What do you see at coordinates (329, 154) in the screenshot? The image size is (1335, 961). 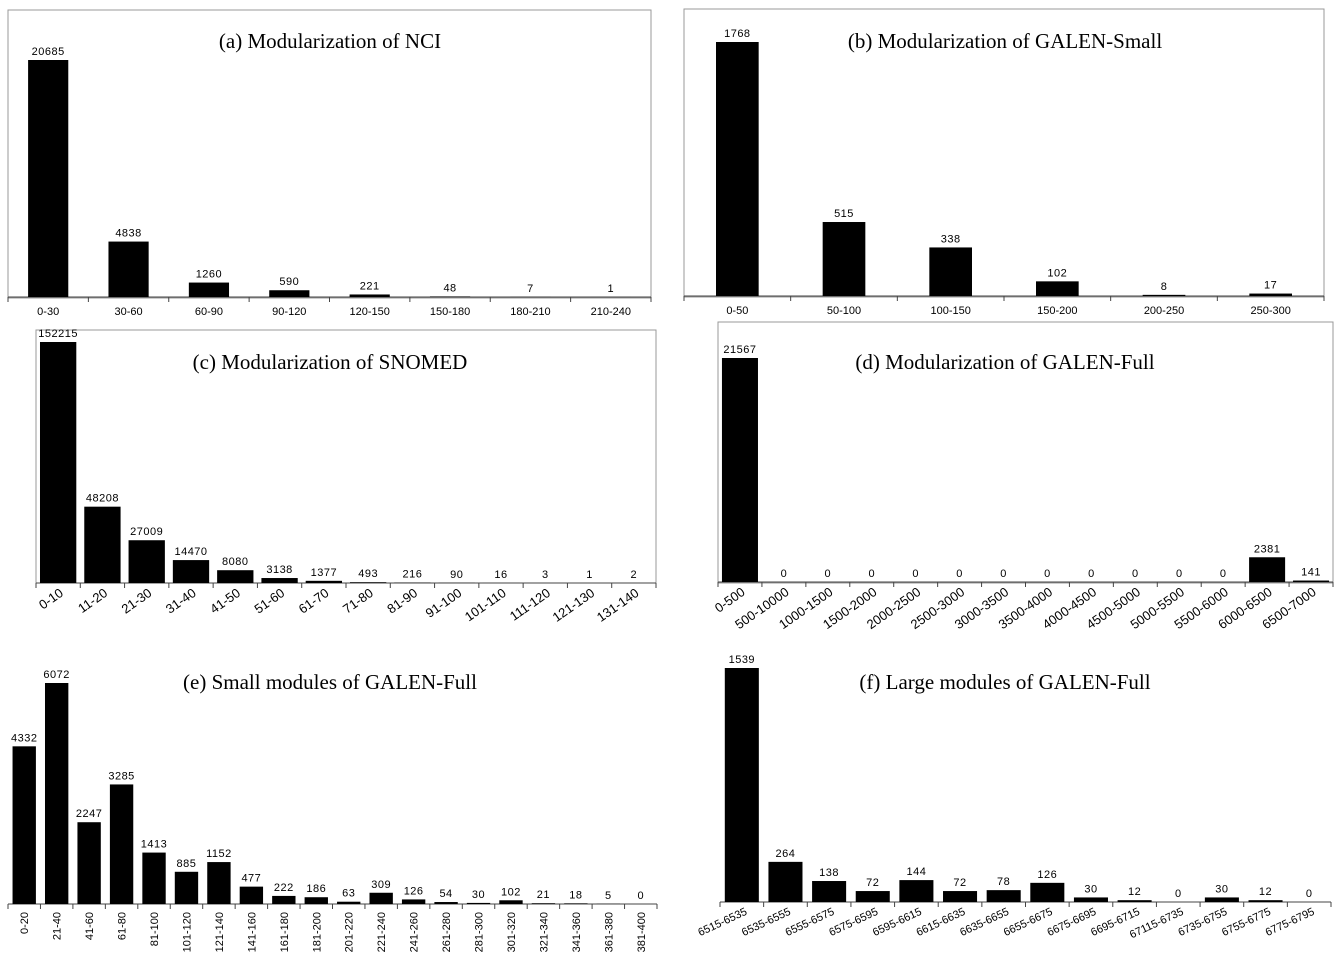 I see `chart-frame` at bounding box center [329, 154].